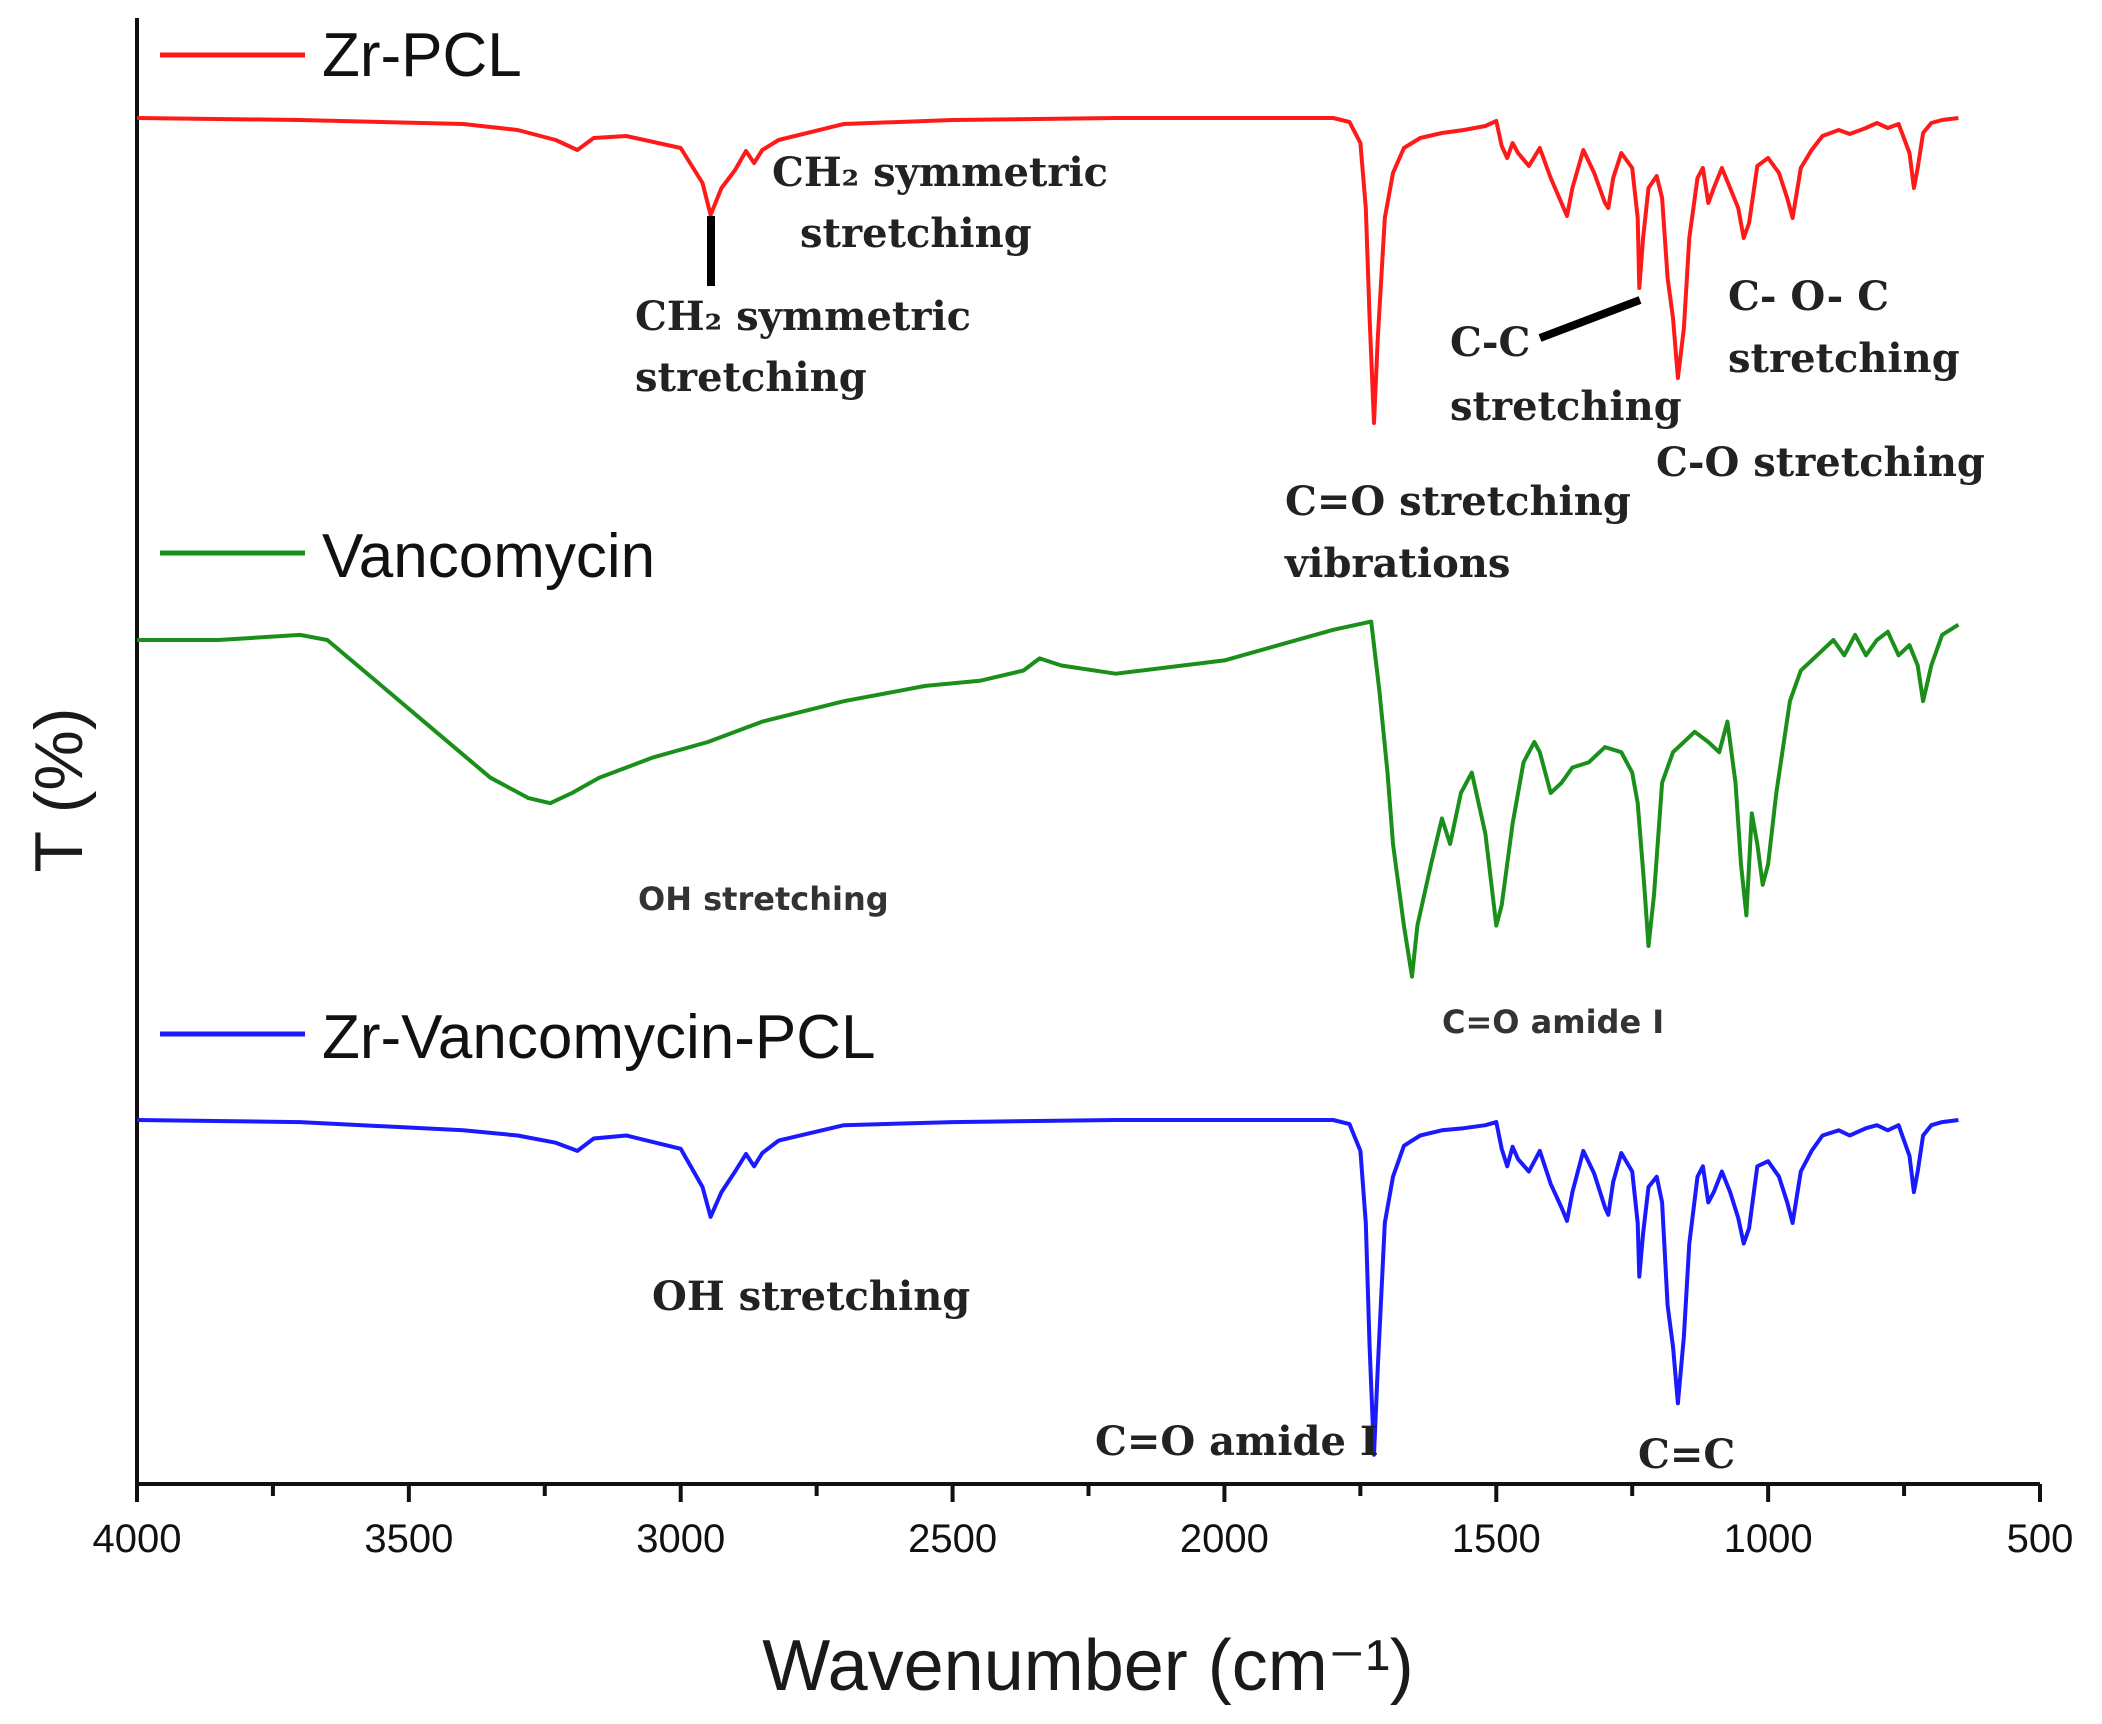 This screenshot has height=1724, width=2102. Describe the element at coordinates (947, 203) in the screenshot. I see `annotation-ch2-upper: CH₂ symmetric stretching` at that location.